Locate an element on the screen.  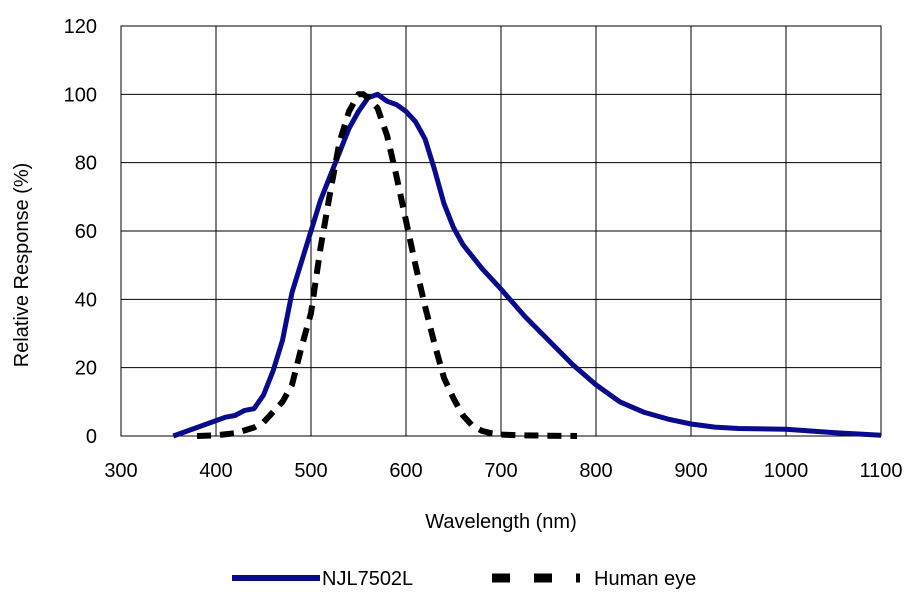
y-tick-label: 80 is located at coordinates (86, 164).